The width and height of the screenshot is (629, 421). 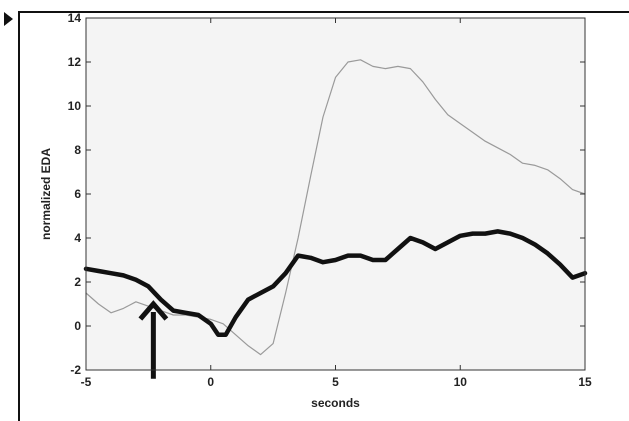 What do you see at coordinates (335, 382) in the screenshot?
I see `x-tick-label: 5` at bounding box center [335, 382].